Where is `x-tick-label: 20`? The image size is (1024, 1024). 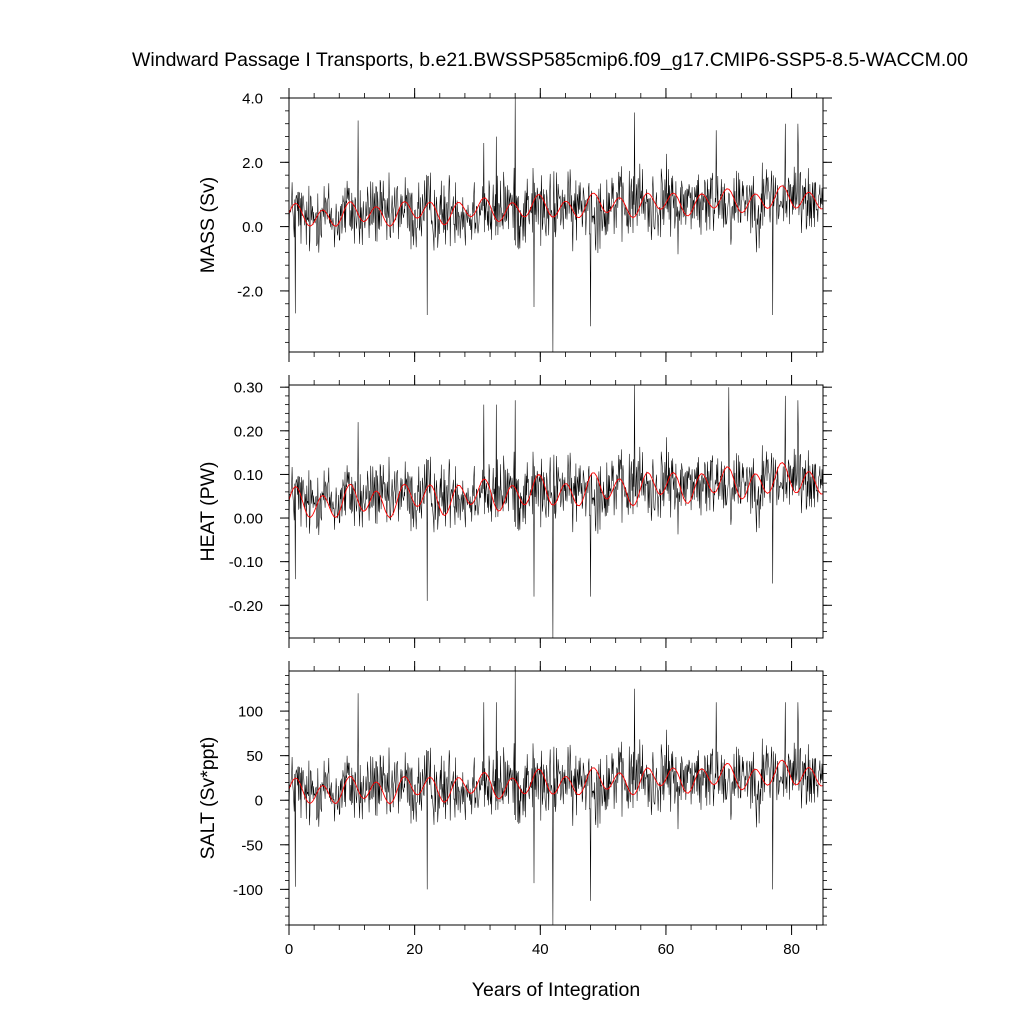
x-tick-label: 20 is located at coordinates (414, 949).